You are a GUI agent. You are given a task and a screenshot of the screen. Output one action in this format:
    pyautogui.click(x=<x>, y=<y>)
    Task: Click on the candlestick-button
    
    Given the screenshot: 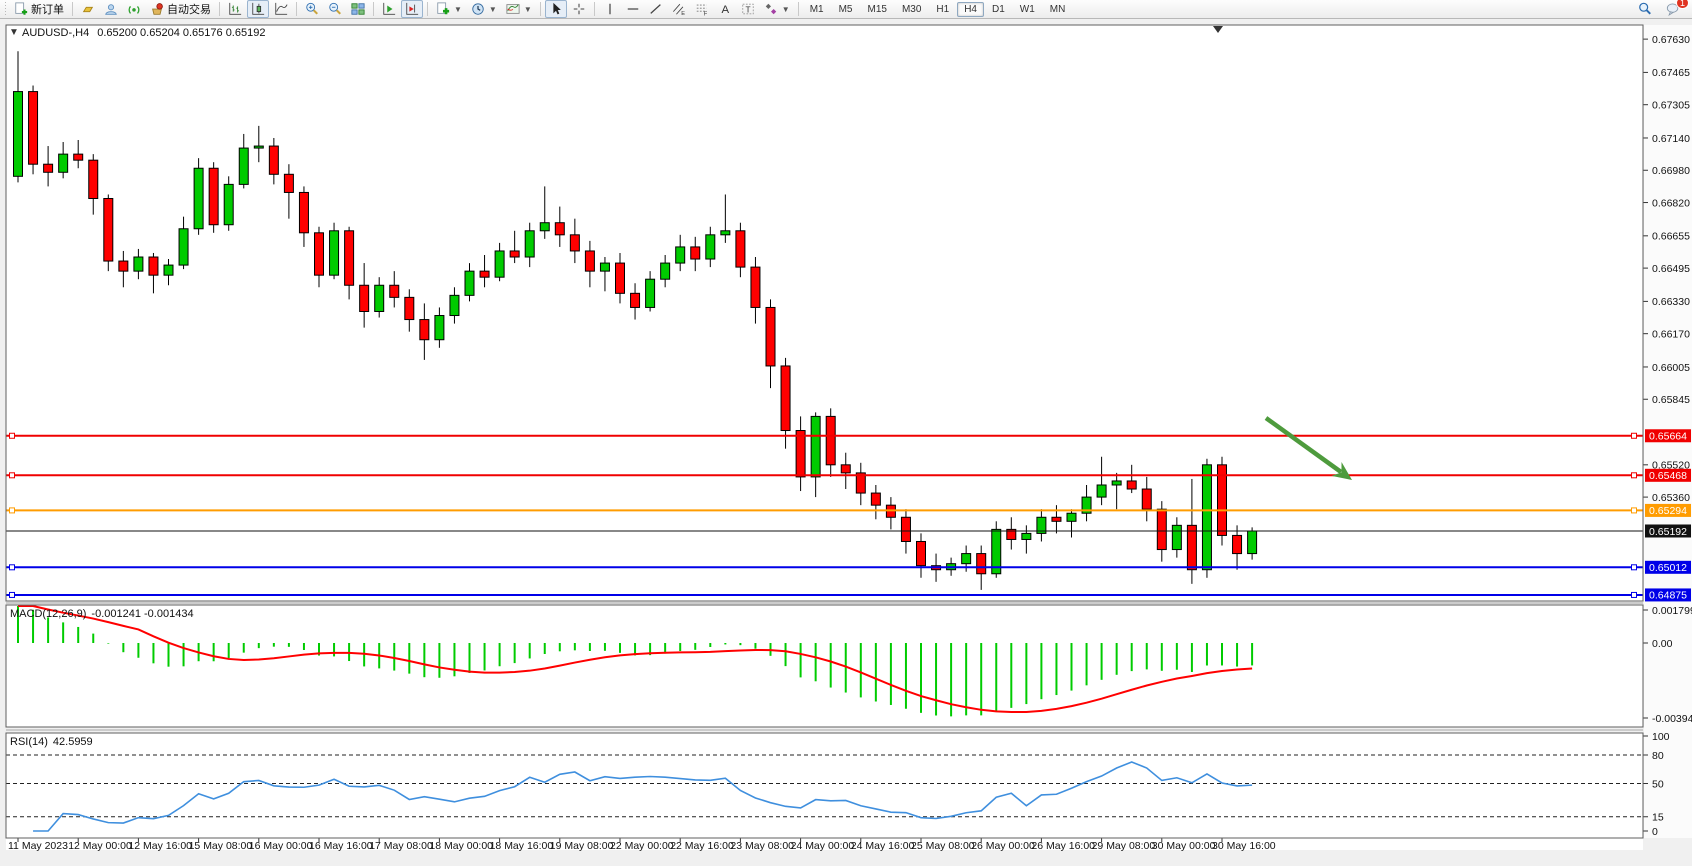 What is the action you would take?
    pyautogui.click(x=258, y=9)
    